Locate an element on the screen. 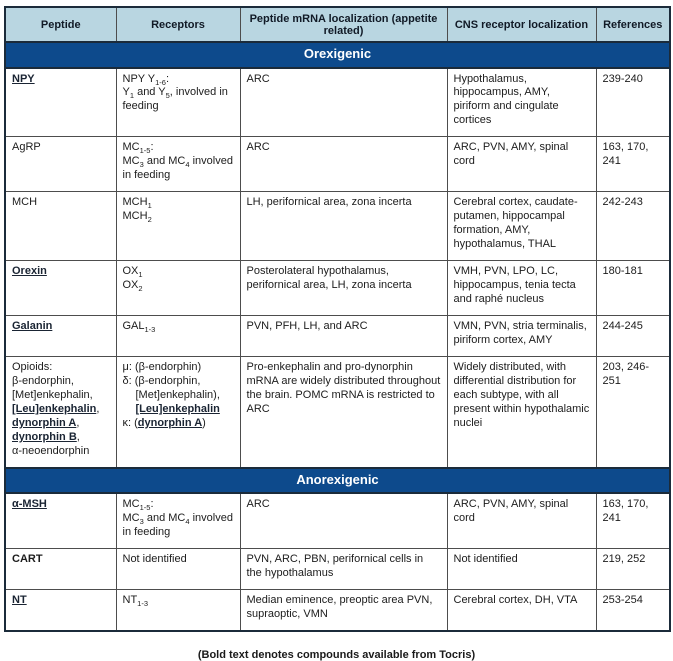  text-segment: α-neoendorphin is located at coordinates (51, 450).